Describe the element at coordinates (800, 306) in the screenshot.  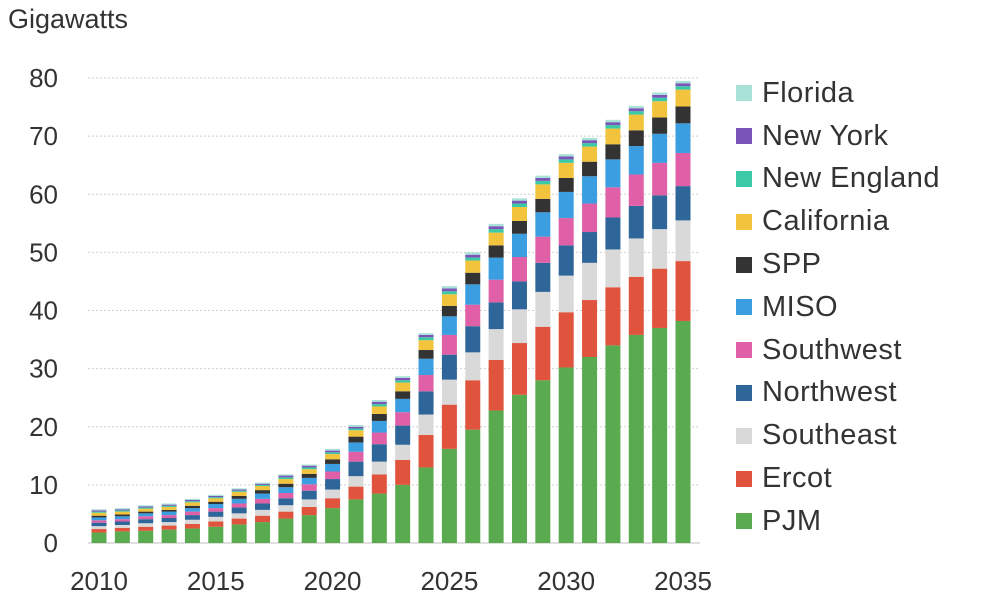
I see `legend-label: MISO` at that location.